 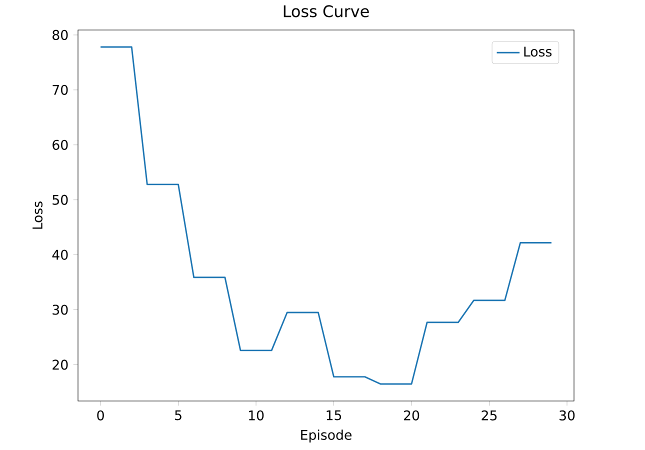 I want to click on y-tick-label: 20, so click(x=60, y=365).